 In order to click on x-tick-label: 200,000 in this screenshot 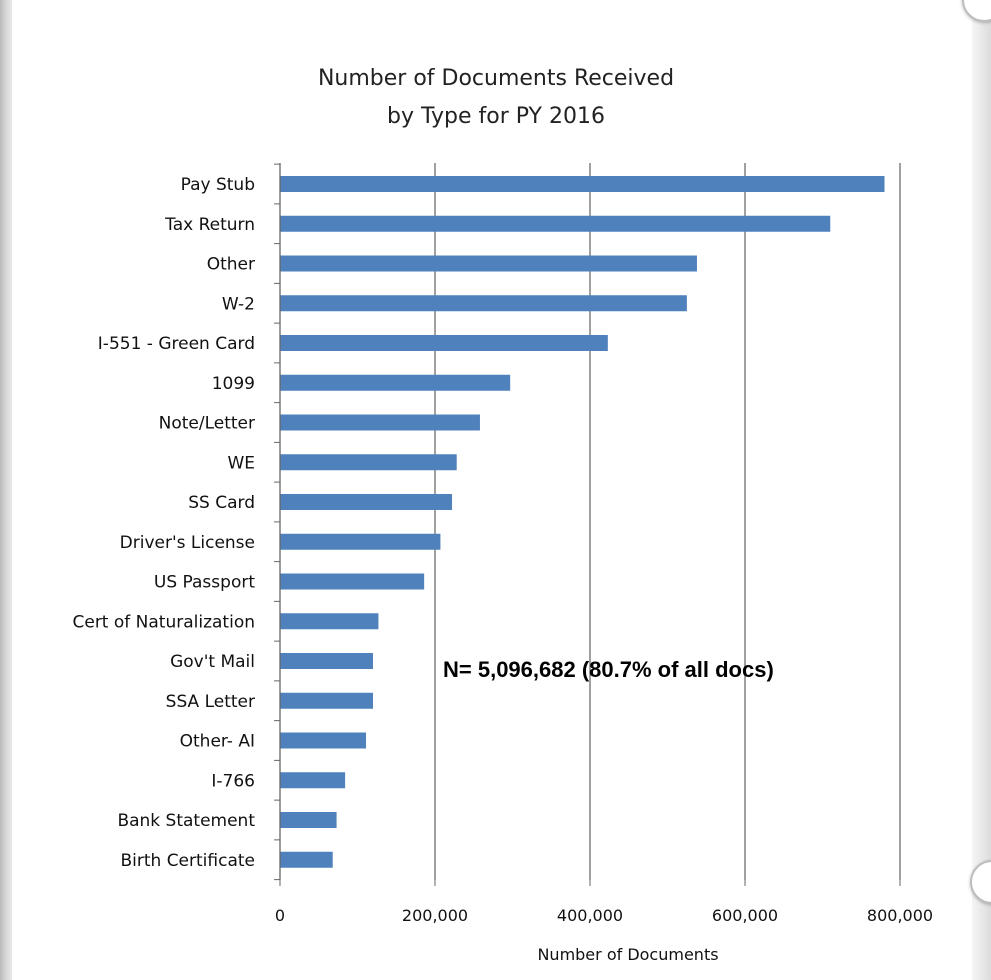, I will do `click(435, 915)`.